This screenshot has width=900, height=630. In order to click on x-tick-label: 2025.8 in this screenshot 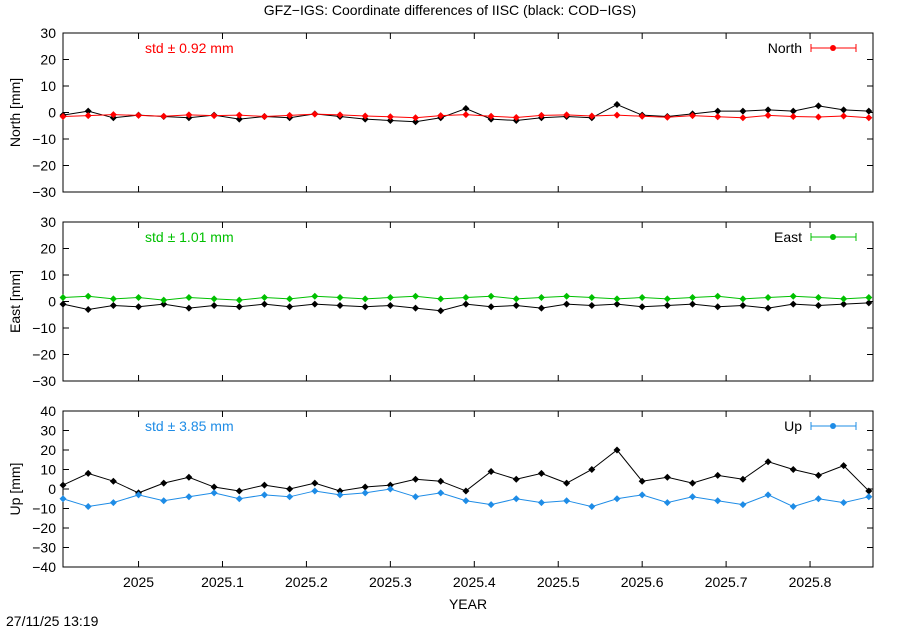, I will do `click(810, 582)`.